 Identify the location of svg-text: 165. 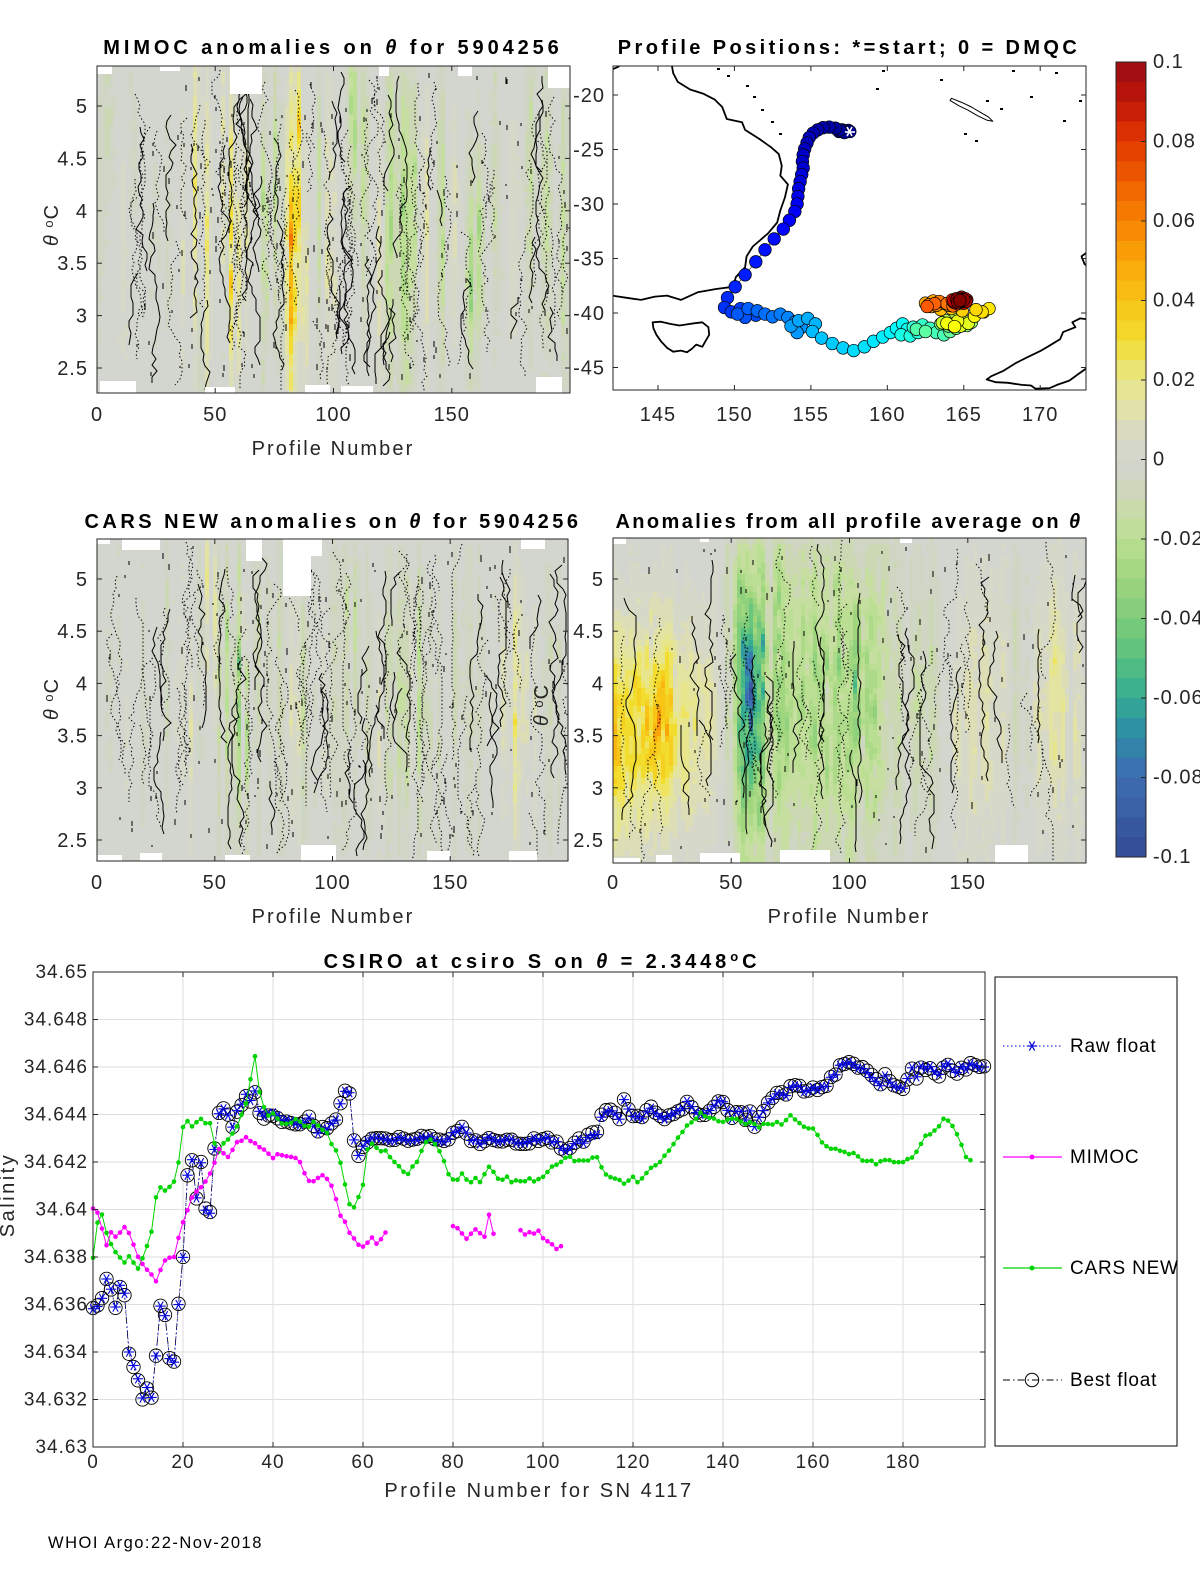
(964, 415).